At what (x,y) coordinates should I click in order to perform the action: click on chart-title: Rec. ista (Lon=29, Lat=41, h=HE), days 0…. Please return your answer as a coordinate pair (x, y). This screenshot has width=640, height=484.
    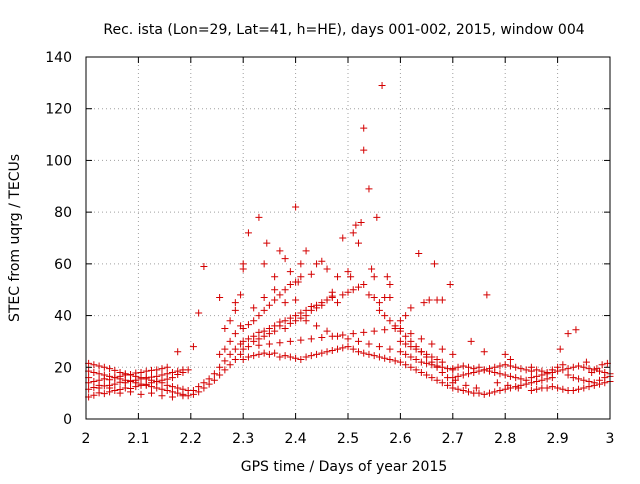
    Looking at the image, I should click on (343, 30).